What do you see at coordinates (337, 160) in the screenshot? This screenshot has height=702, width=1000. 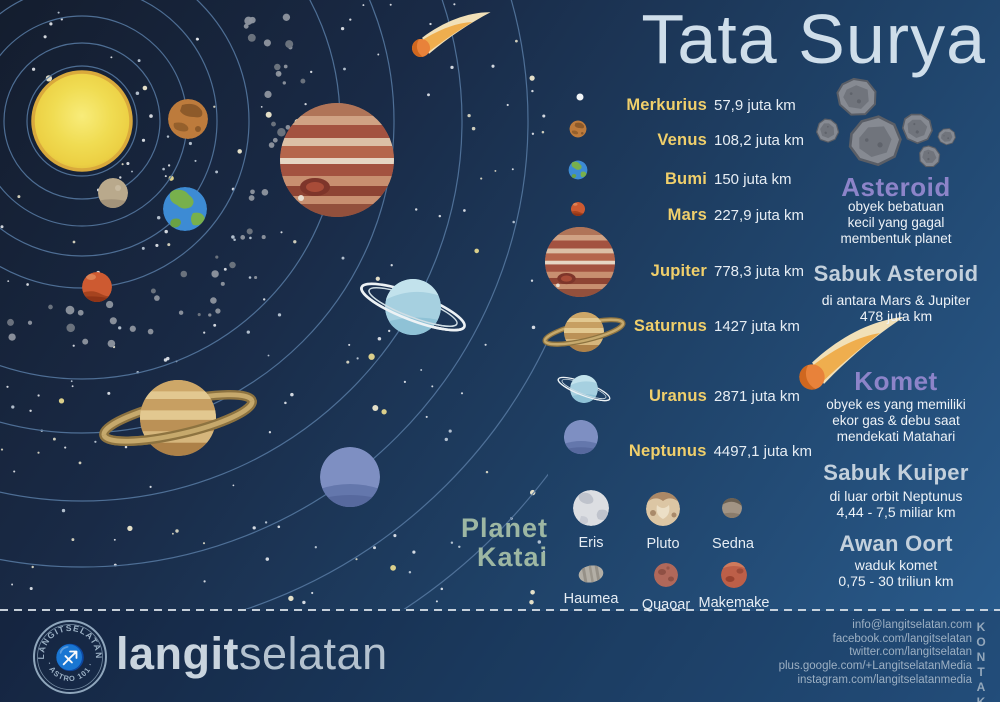 I see `jupiter-illustration` at bounding box center [337, 160].